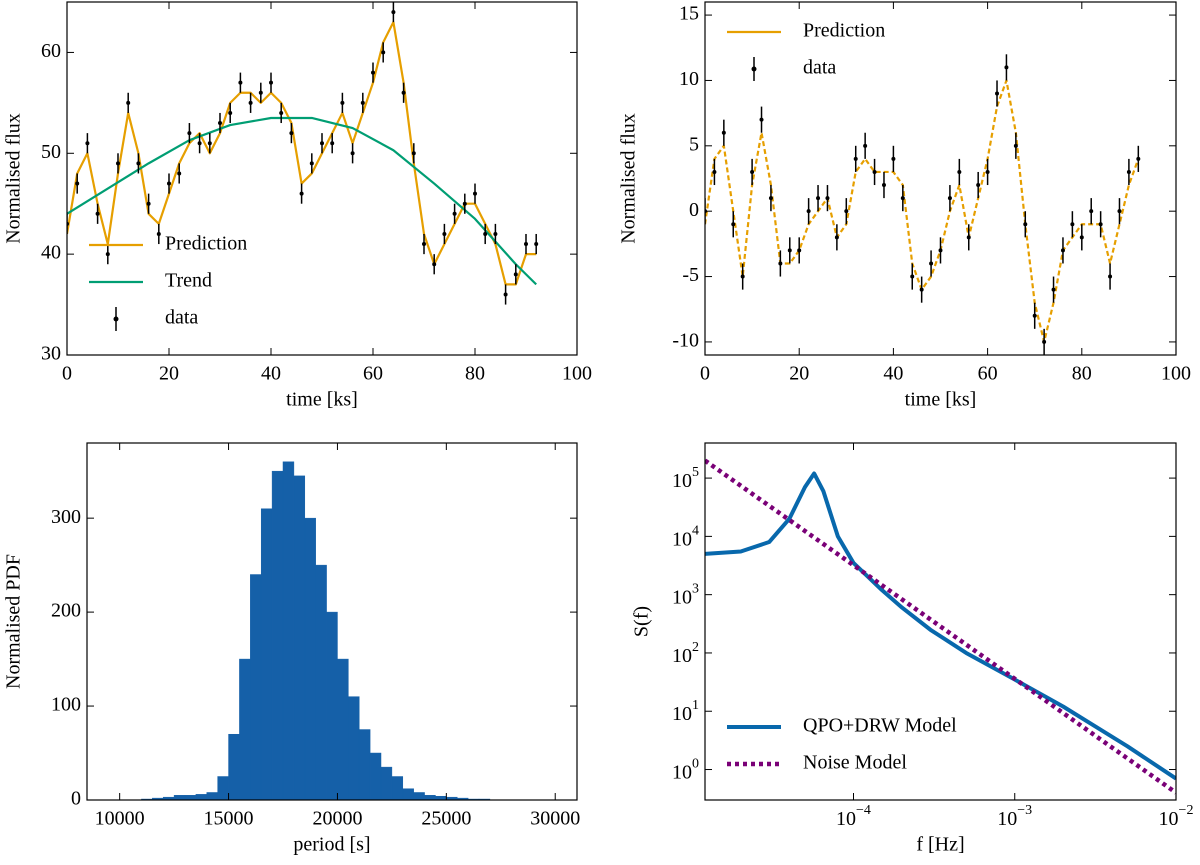 The height and width of the screenshot is (865, 1200). I want to click on x-axis-label: period [s], so click(331, 845).